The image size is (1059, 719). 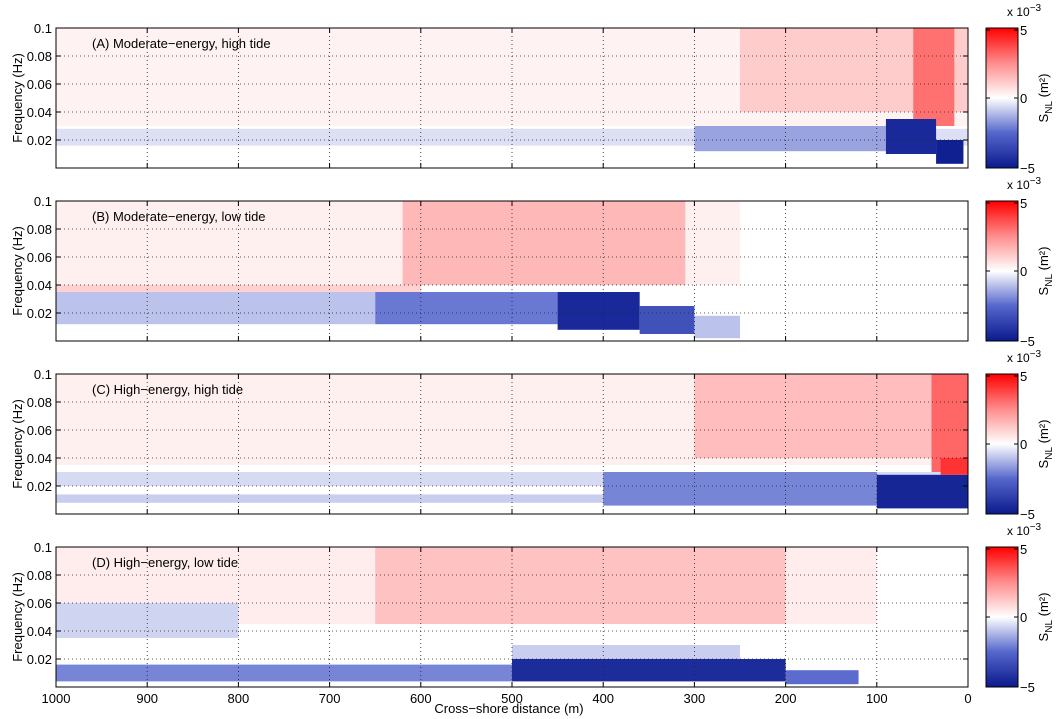 I want to click on x-tick-label: 200, so click(x=786, y=698).